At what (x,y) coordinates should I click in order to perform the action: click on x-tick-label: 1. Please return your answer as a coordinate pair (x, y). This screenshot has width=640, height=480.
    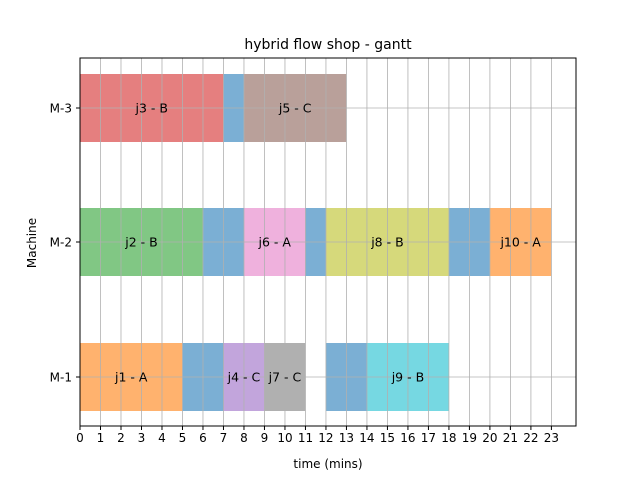
    Looking at the image, I should click on (101, 438).